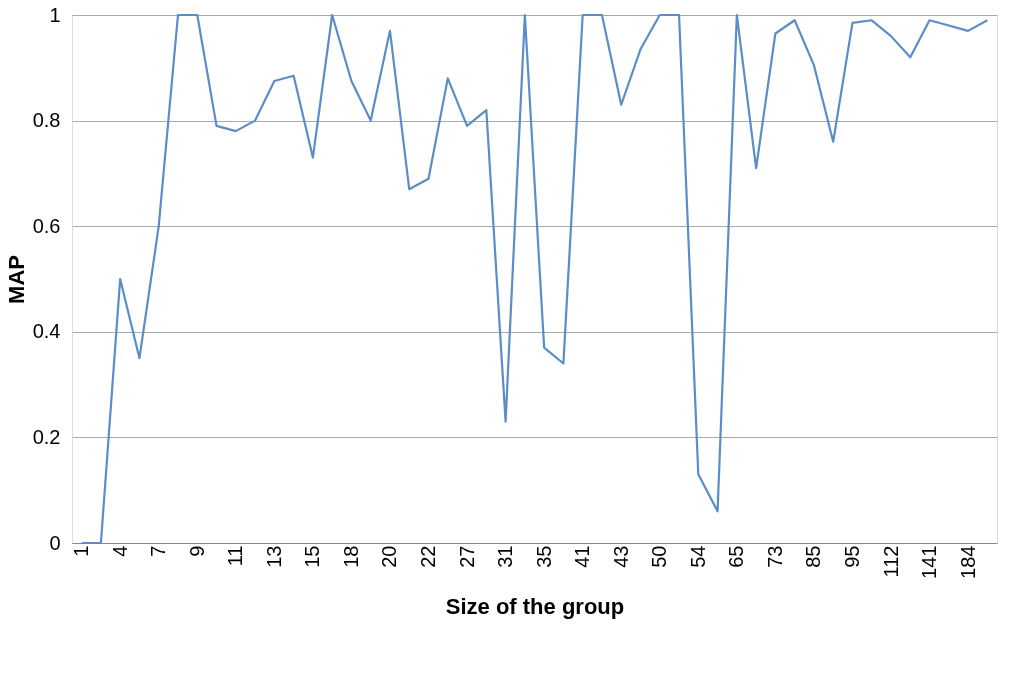  Describe the element at coordinates (428, 556) in the screenshot. I see `x-tick-label: 22` at that location.